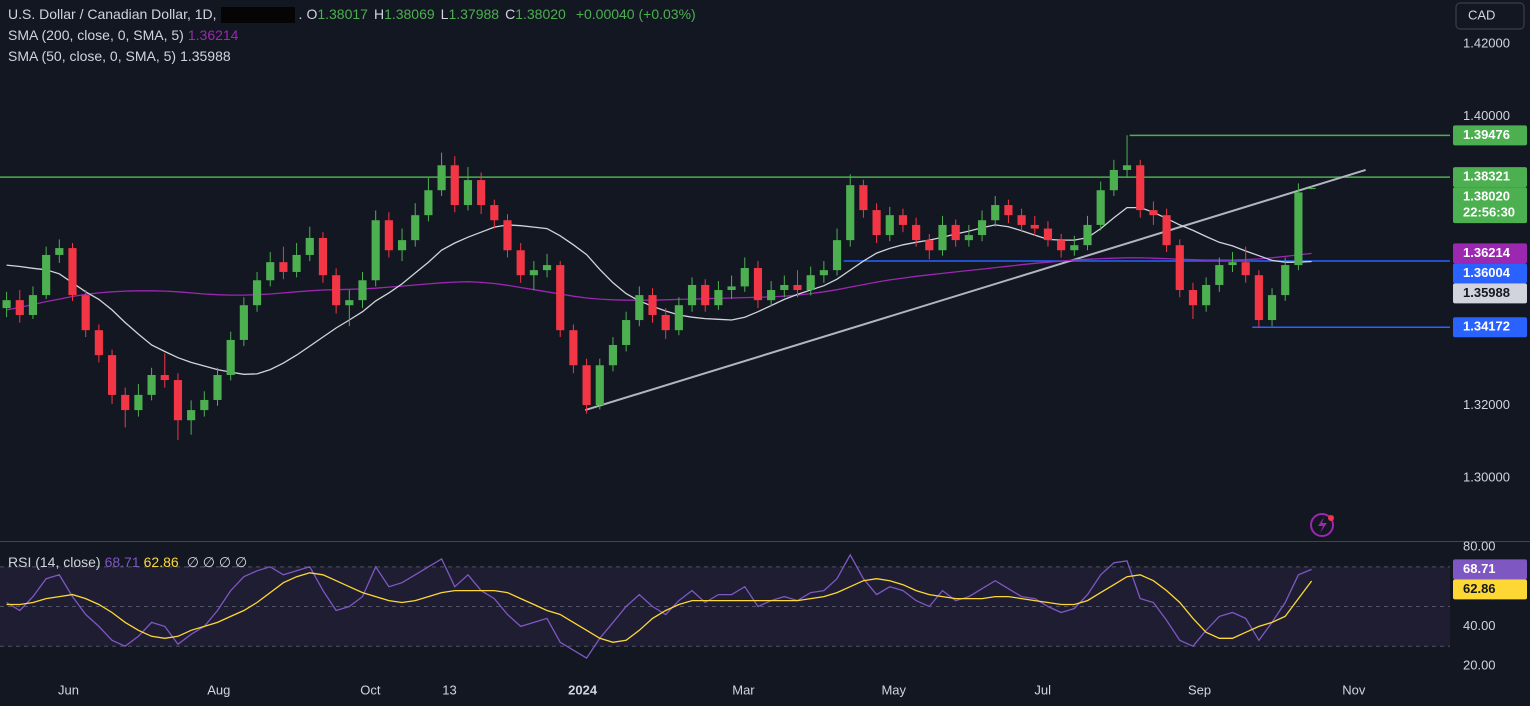  What do you see at coordinates (583, 689) in the screenshot?
I see `x-tick-label: 2024` at bounding box center [583, 689].